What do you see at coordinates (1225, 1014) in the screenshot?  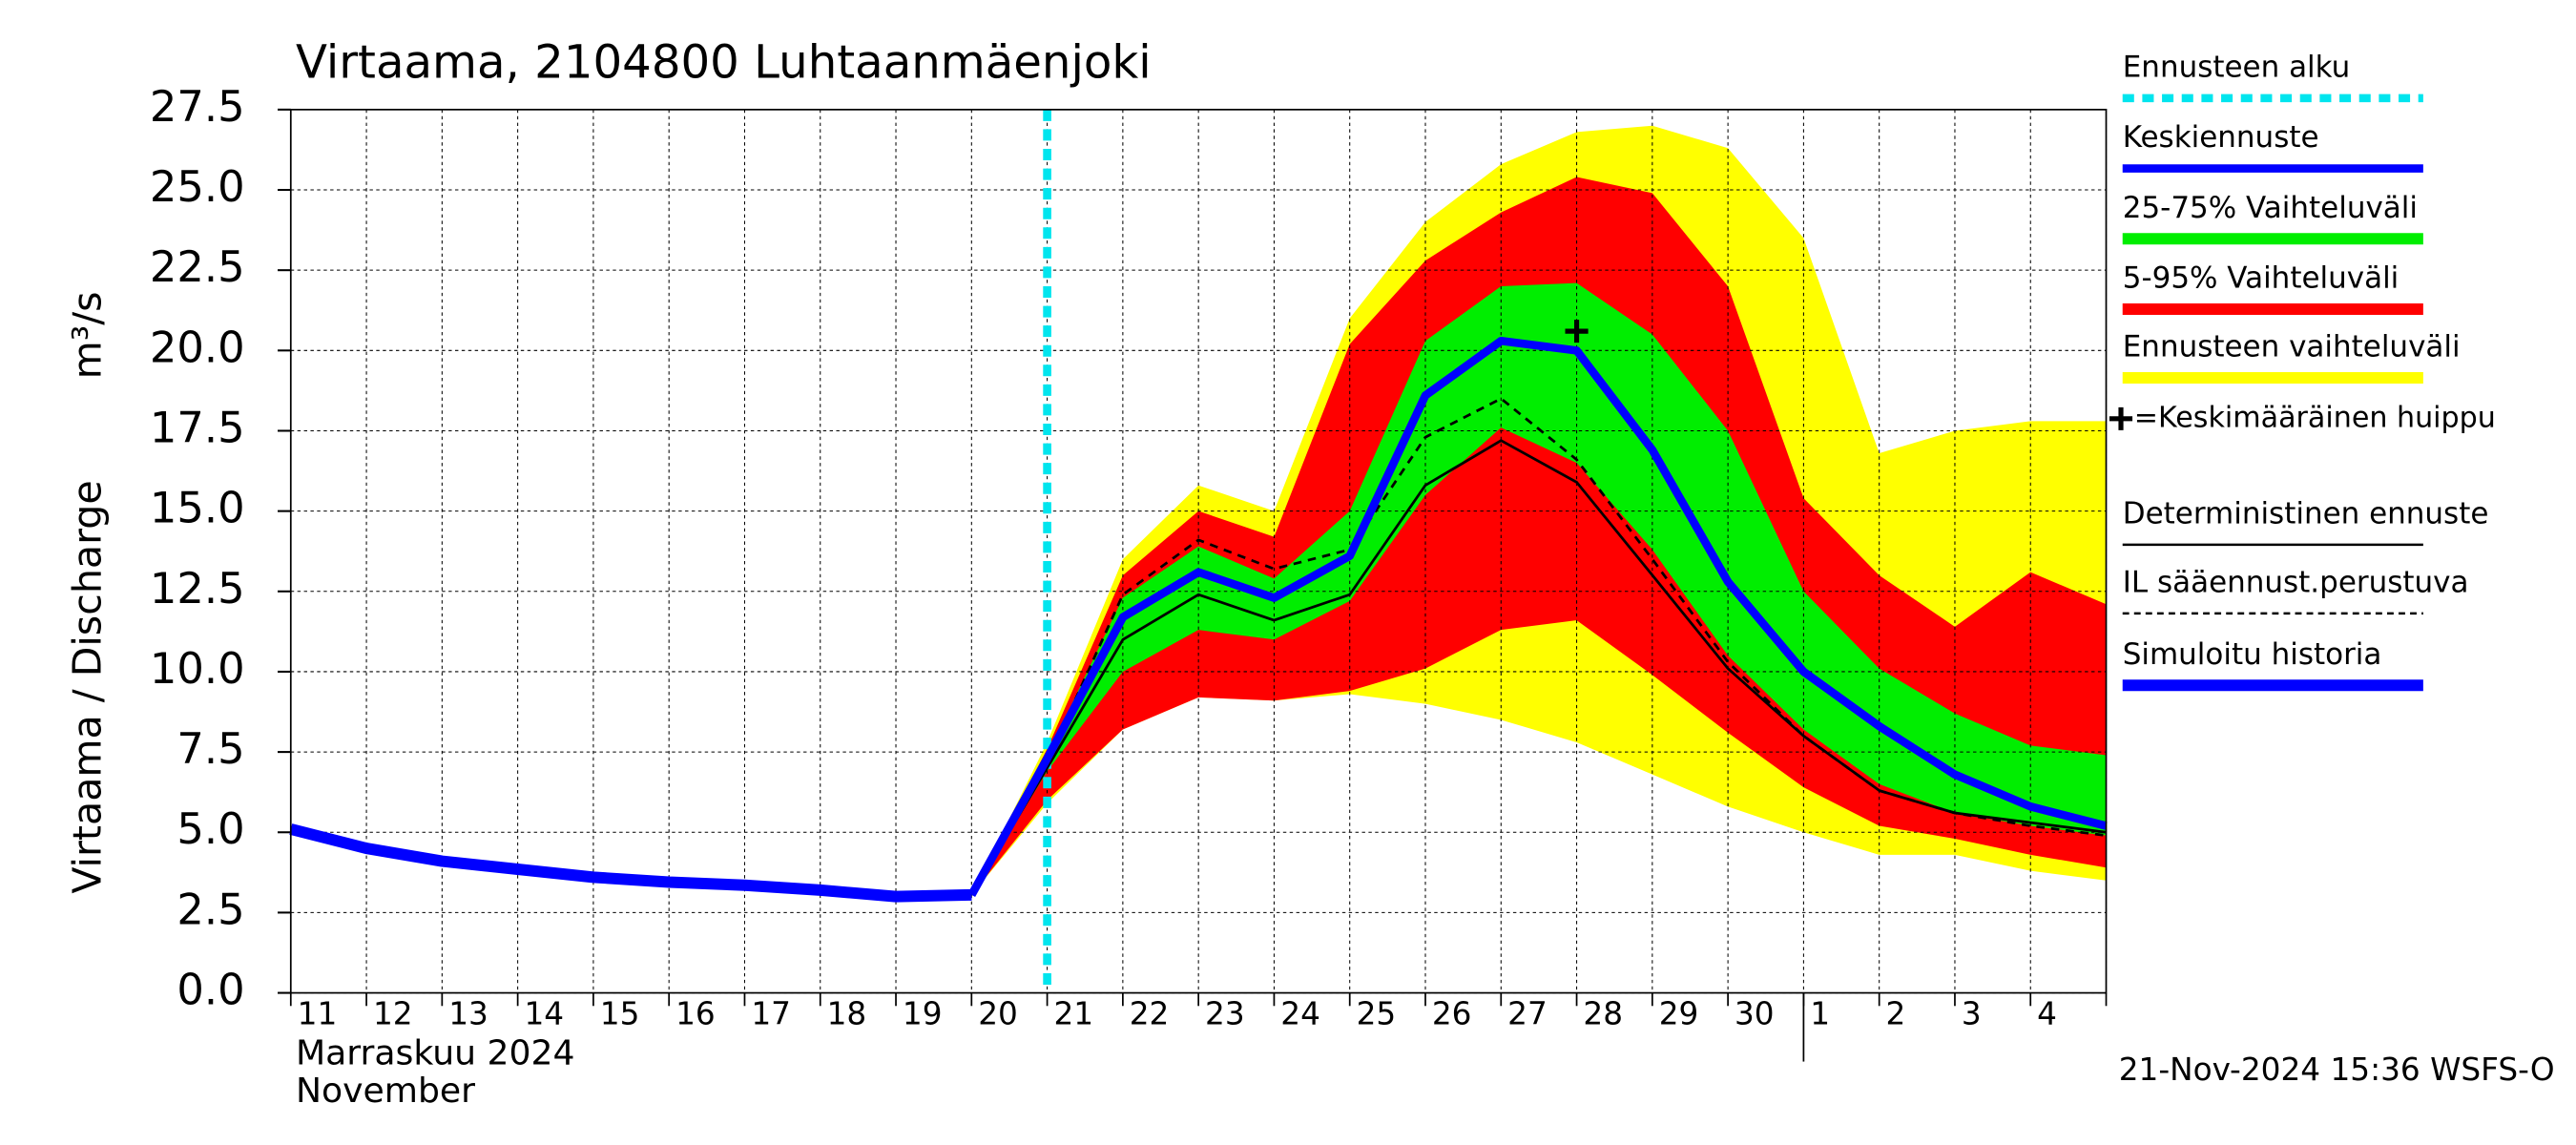 I see `x-tick-label: 23` at bounding box center [1225, 1014].